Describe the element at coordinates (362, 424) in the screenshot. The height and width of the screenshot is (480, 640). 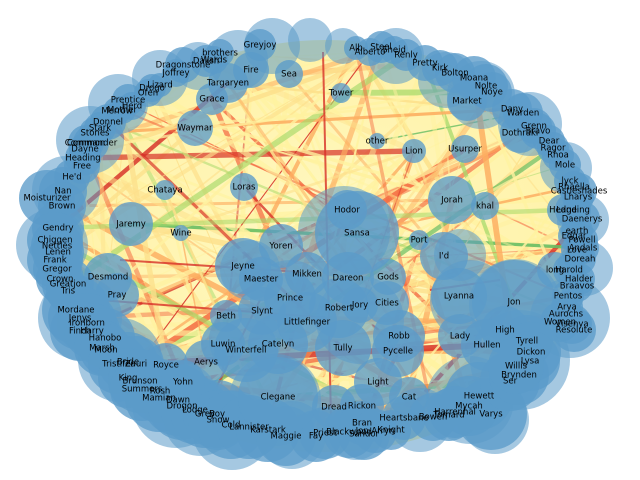
I see `node-label-bran: Bran` at that location.